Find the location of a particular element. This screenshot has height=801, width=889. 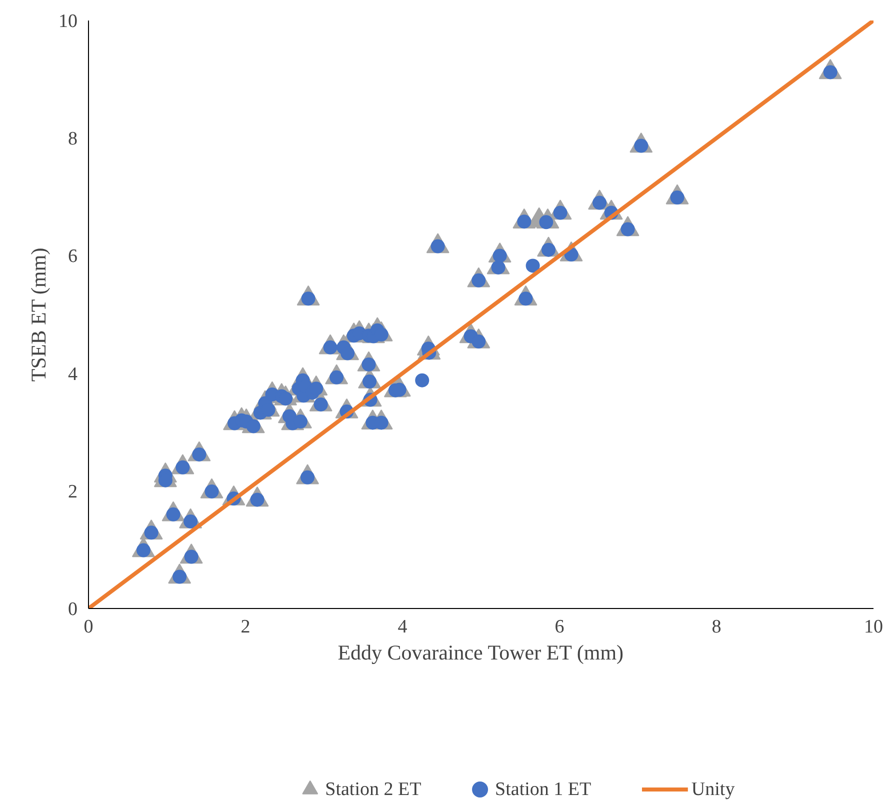

x-tick-label: 4 is located at coordinates (403, 627).